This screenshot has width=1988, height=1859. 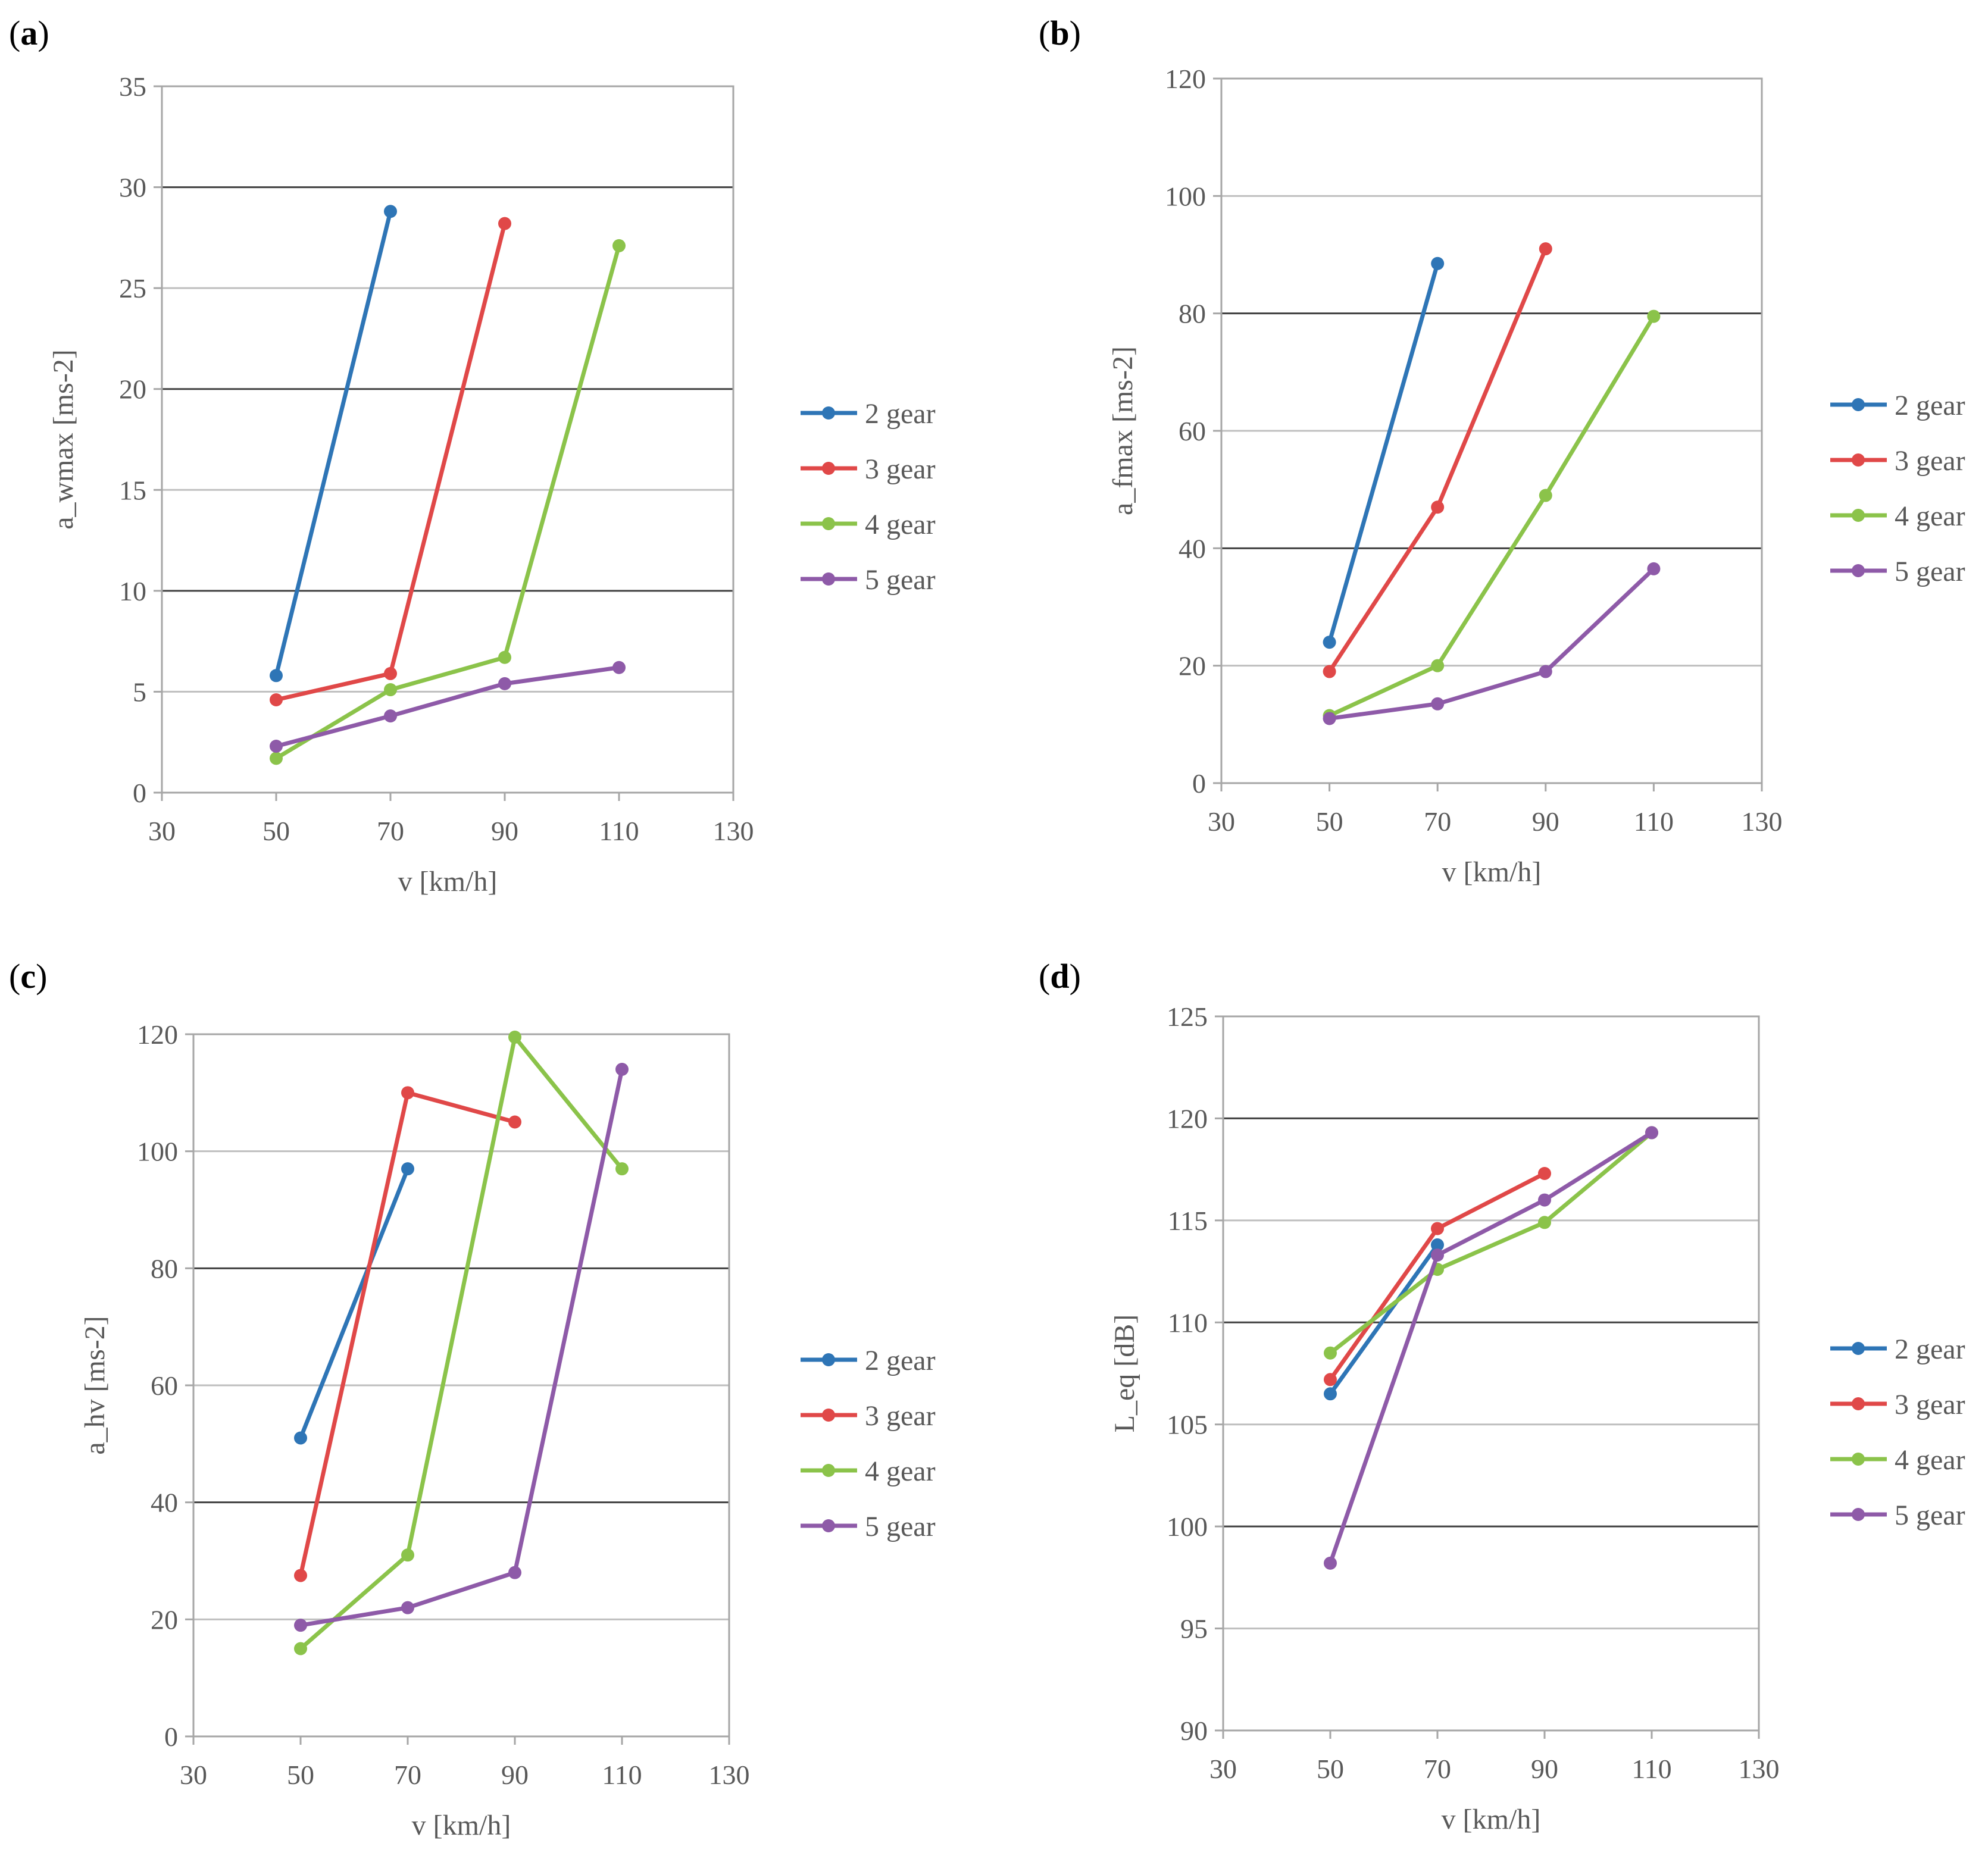 I want to click on y-tick-label: 15, so click(x=132, y=490).